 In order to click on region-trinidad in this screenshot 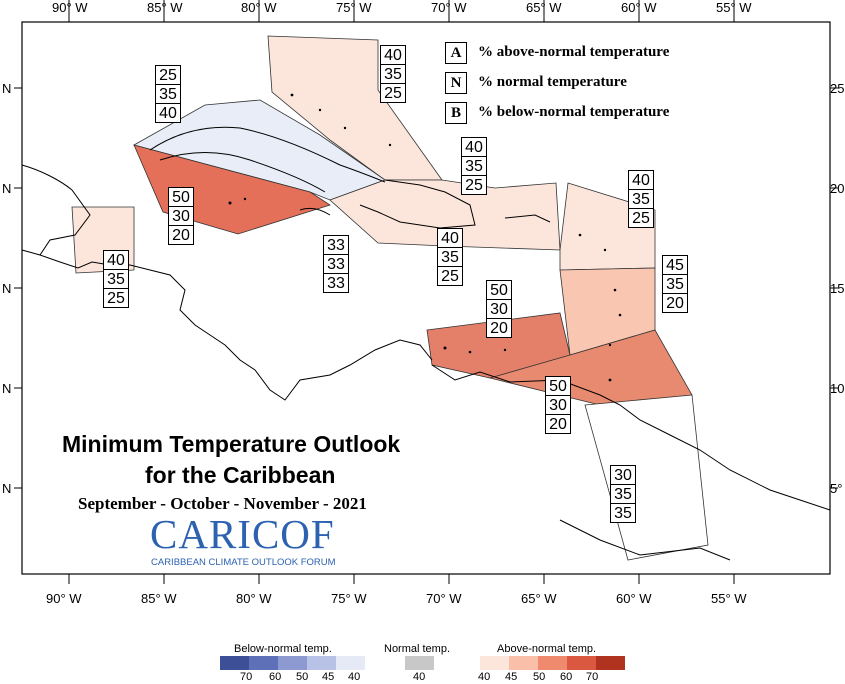, I will do `click(590, 367)`.